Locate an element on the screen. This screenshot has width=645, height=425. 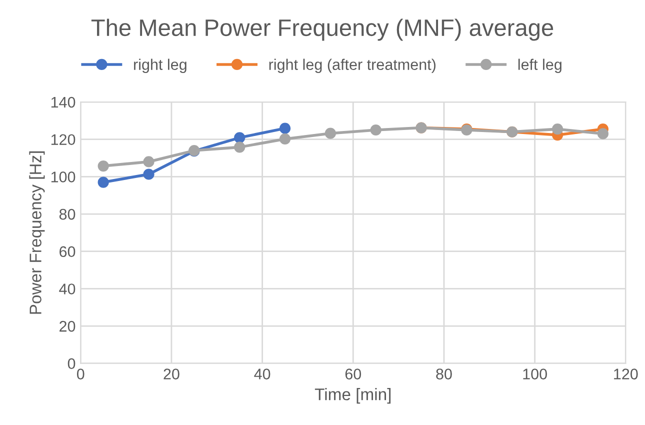
legend-label: right leg is located at coordinates (160, 65).